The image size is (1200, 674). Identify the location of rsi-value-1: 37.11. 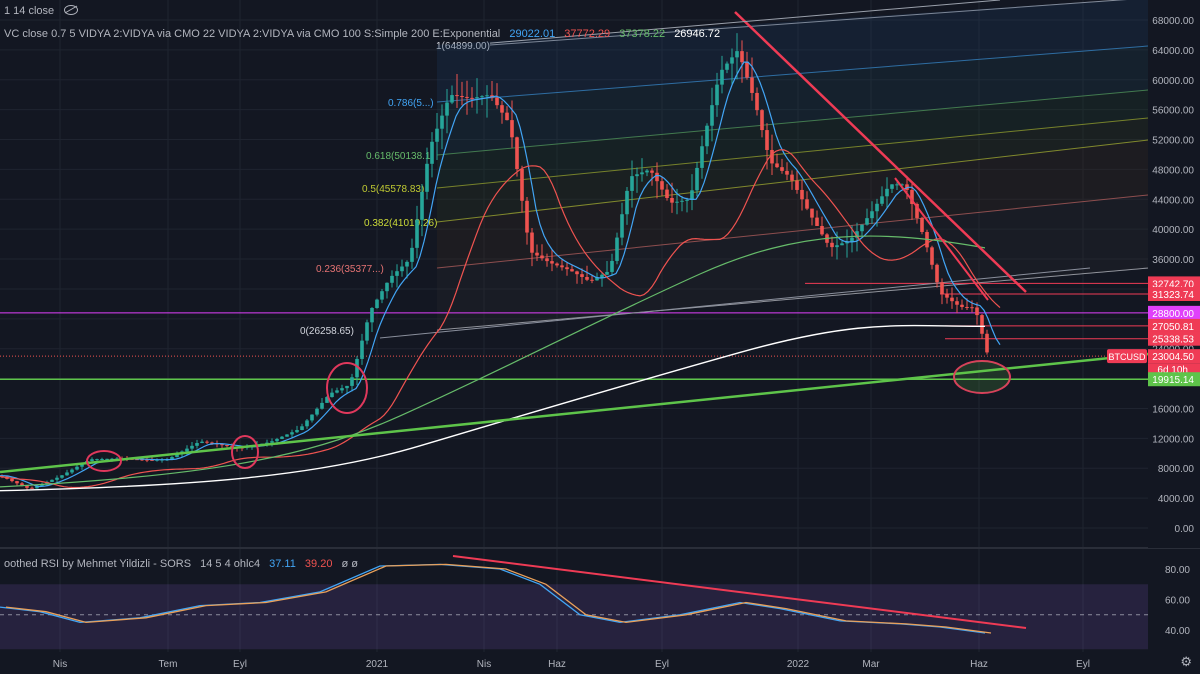
(282, 564).